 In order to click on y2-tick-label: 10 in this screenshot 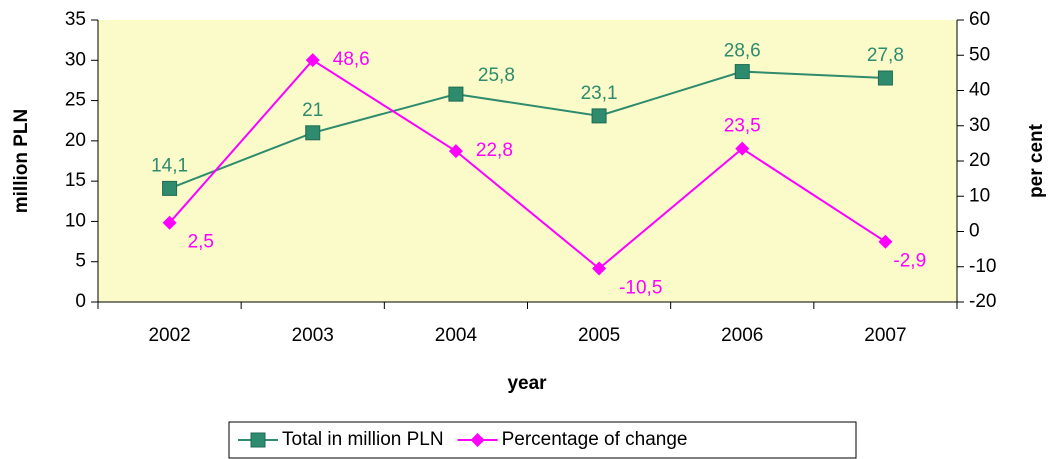, I will do `click(979, 195)`.